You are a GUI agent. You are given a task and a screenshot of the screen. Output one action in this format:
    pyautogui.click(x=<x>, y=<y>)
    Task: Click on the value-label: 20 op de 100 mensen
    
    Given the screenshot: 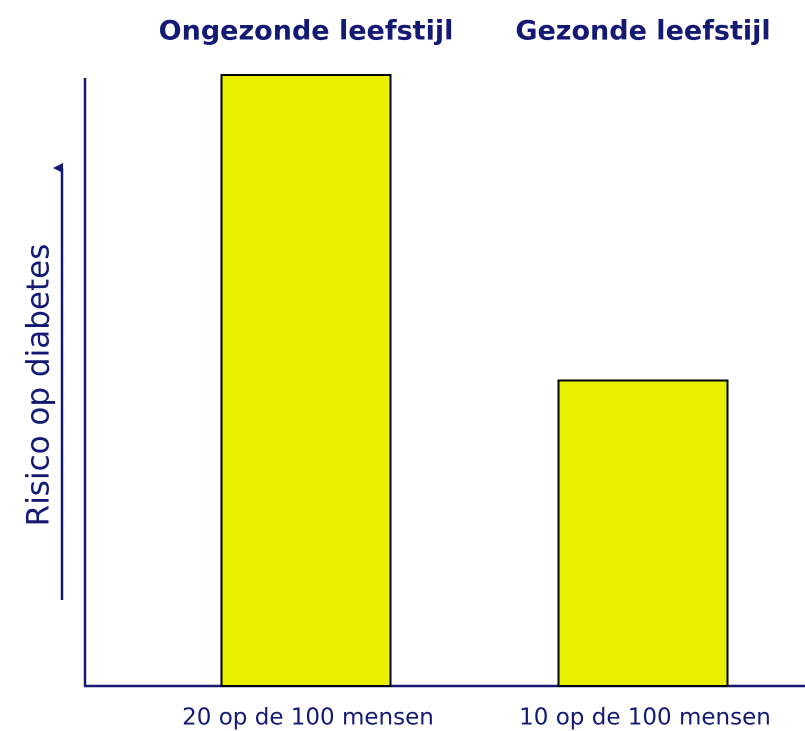 What is the action you would take?
    pyautogui.click(x=308, y=718)
    